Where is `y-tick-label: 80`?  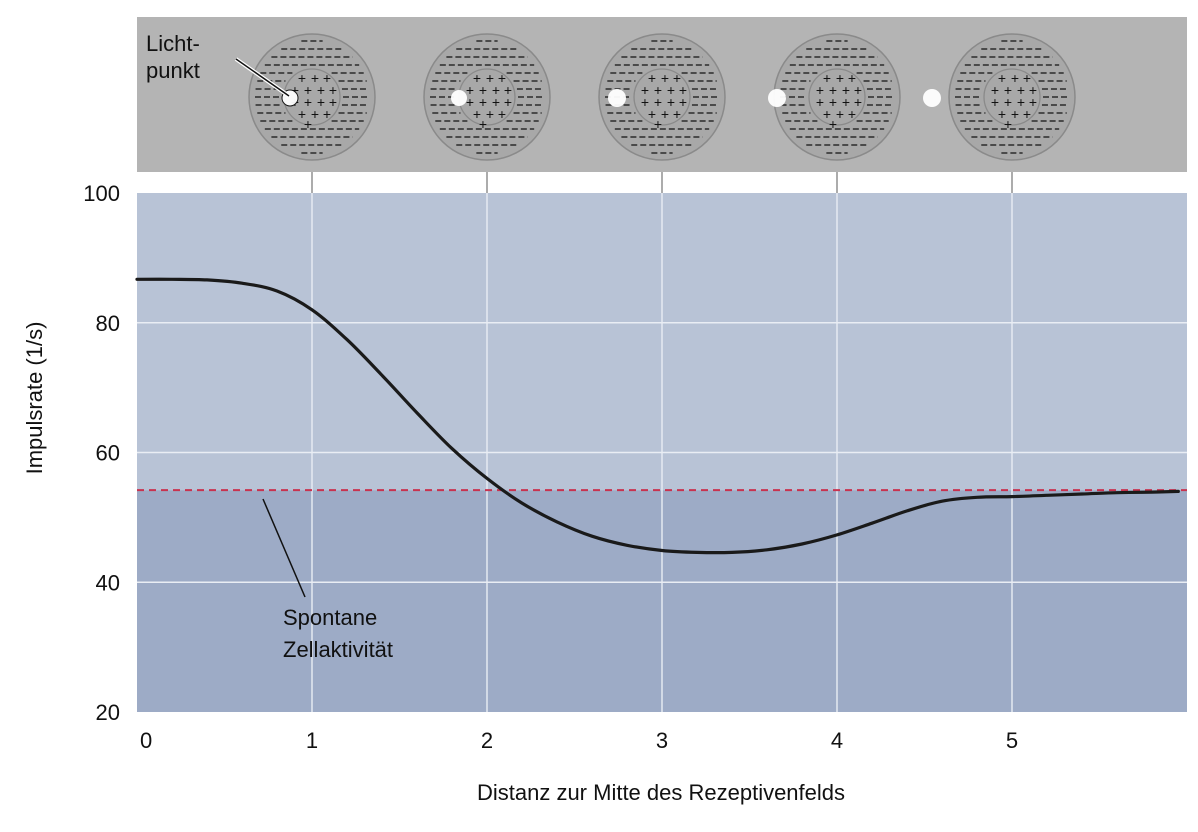 y-tick-label: 80 is located at coordinates (108, 323).